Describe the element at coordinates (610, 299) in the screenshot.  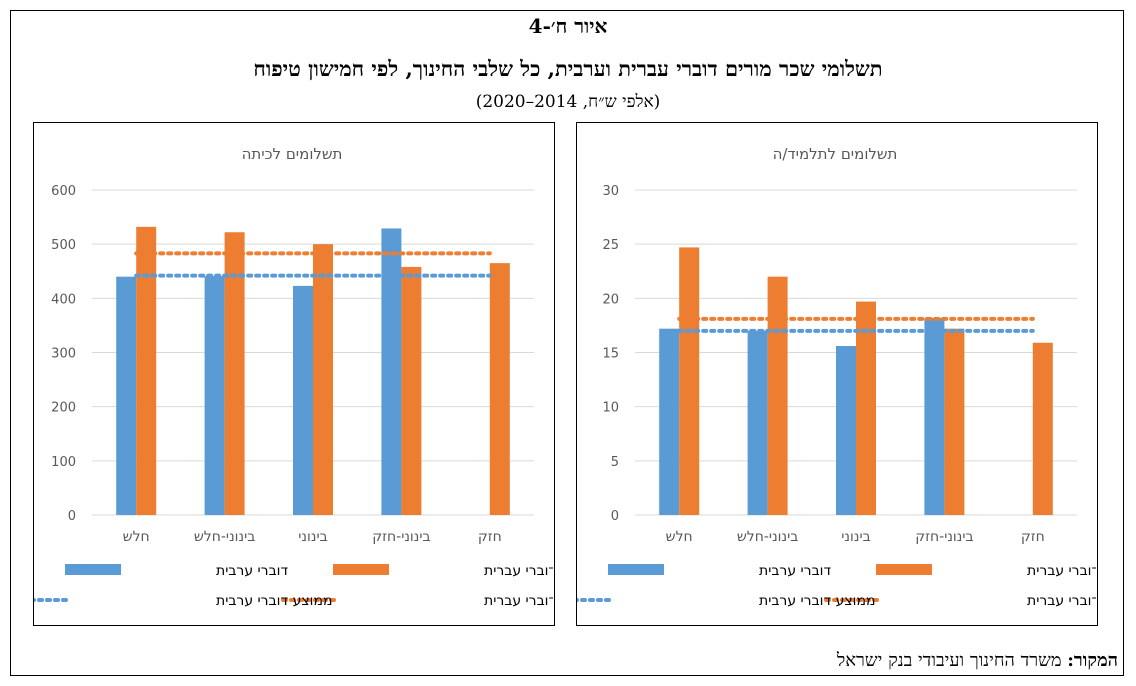
I see `y-tick-label: 20` at that location.